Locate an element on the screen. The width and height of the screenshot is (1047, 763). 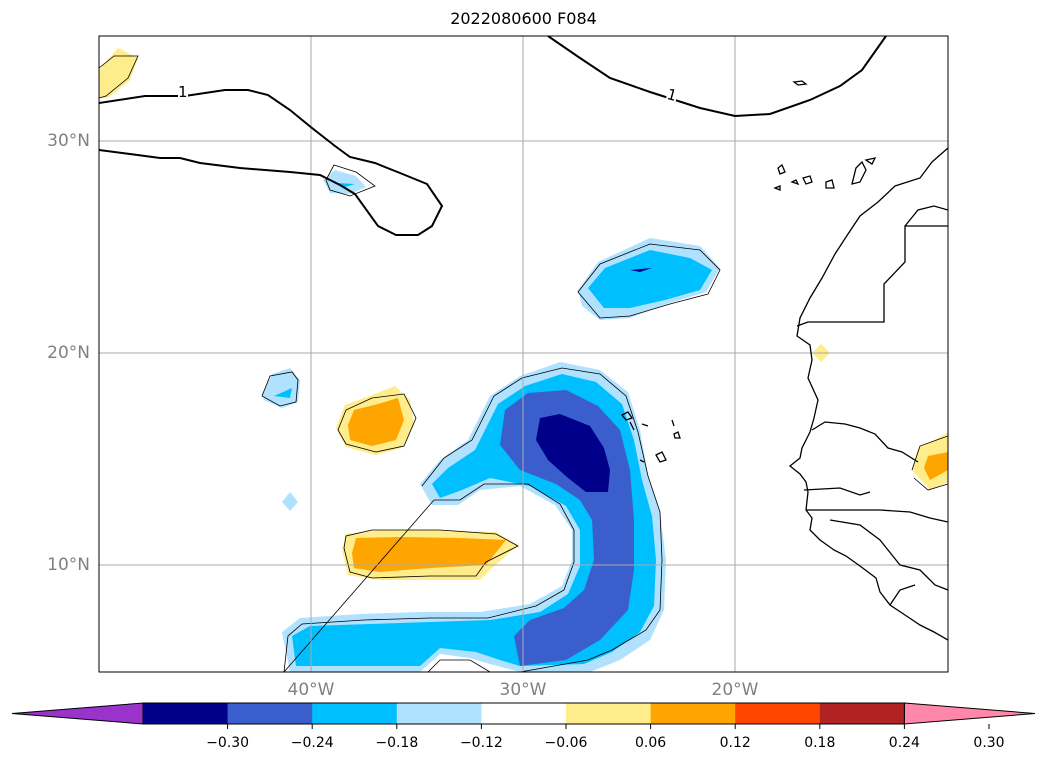
guinea-border is located at coordinates (888, 562).